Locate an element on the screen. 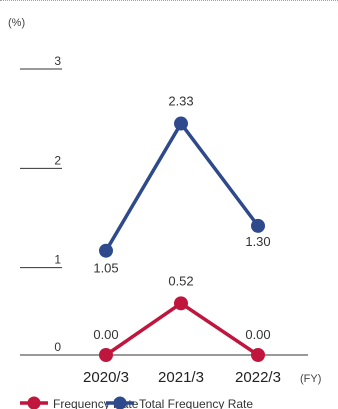  data-label: 0.52 is located at coordinates (180, 280).